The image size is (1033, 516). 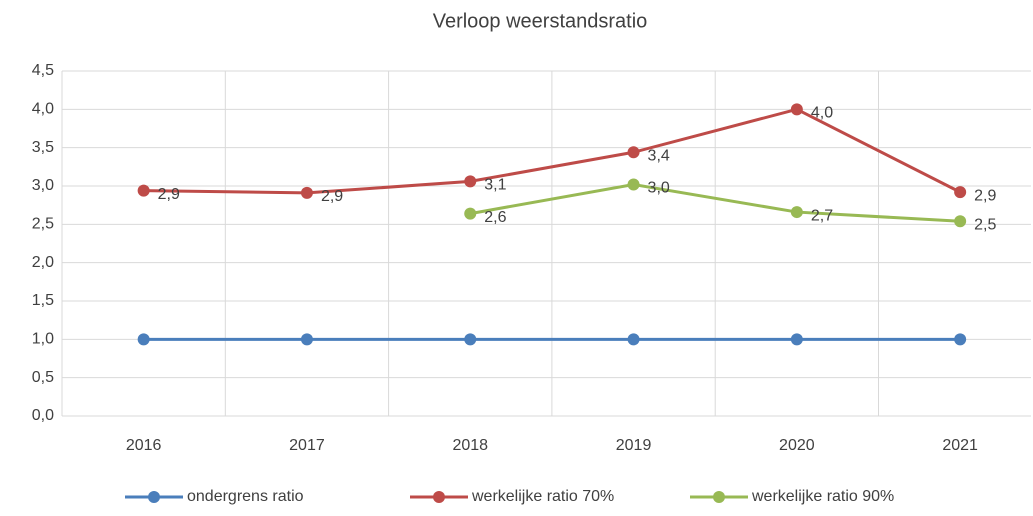 I want to click on legend-label: werkelijke ratio 90%, so click(x=822, y=496).